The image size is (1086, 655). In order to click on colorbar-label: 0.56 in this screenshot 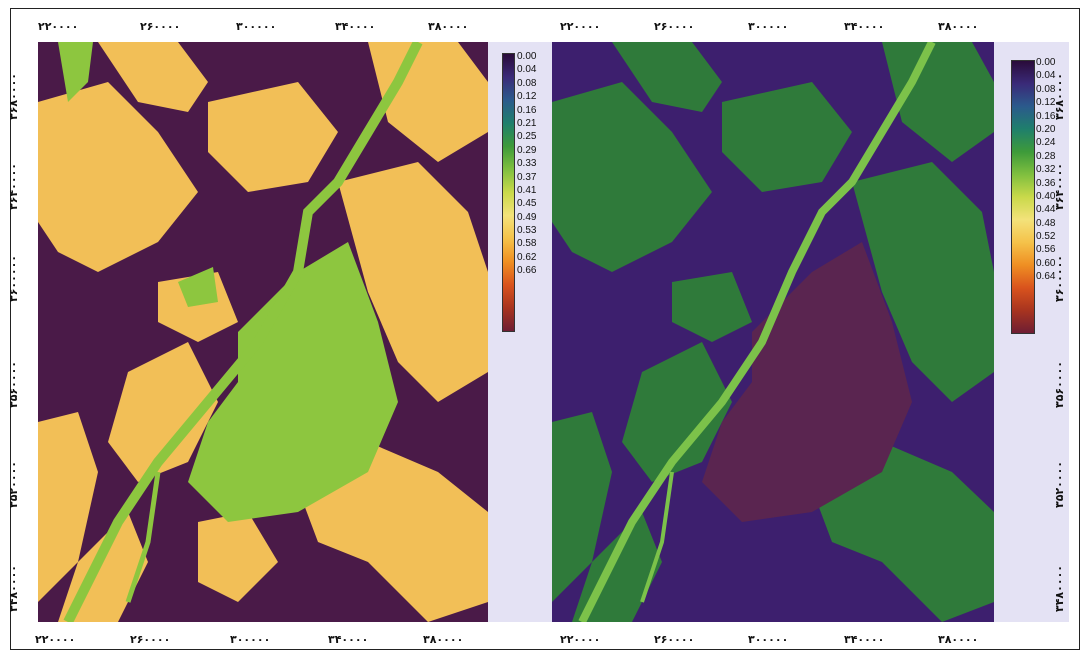, I will do `click(1046, 250)`.